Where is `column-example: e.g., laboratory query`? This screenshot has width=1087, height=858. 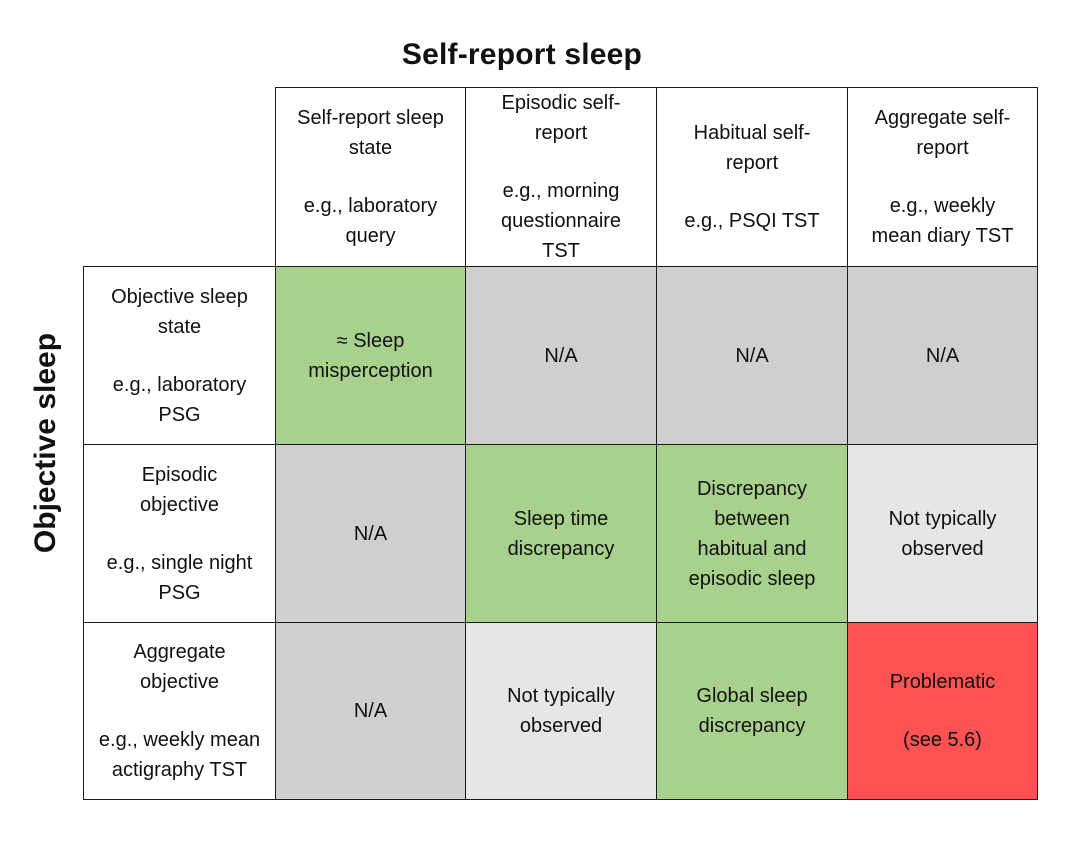
column-example: e.g., laboratory query is located at coordinates (370, 221).